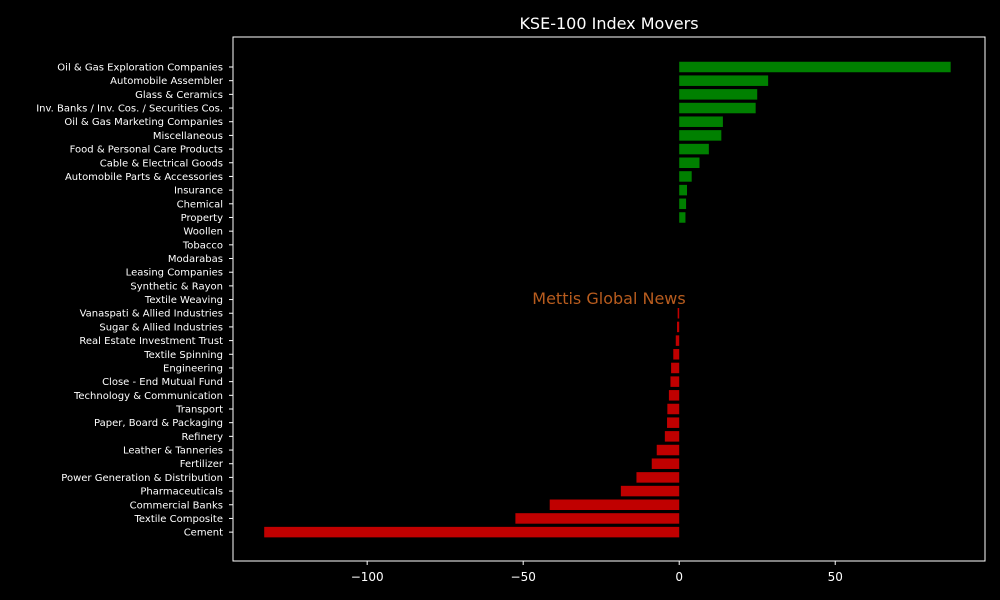  I want to click on category-label-textile-weaving: Textile Weaving, so click(183, 300).